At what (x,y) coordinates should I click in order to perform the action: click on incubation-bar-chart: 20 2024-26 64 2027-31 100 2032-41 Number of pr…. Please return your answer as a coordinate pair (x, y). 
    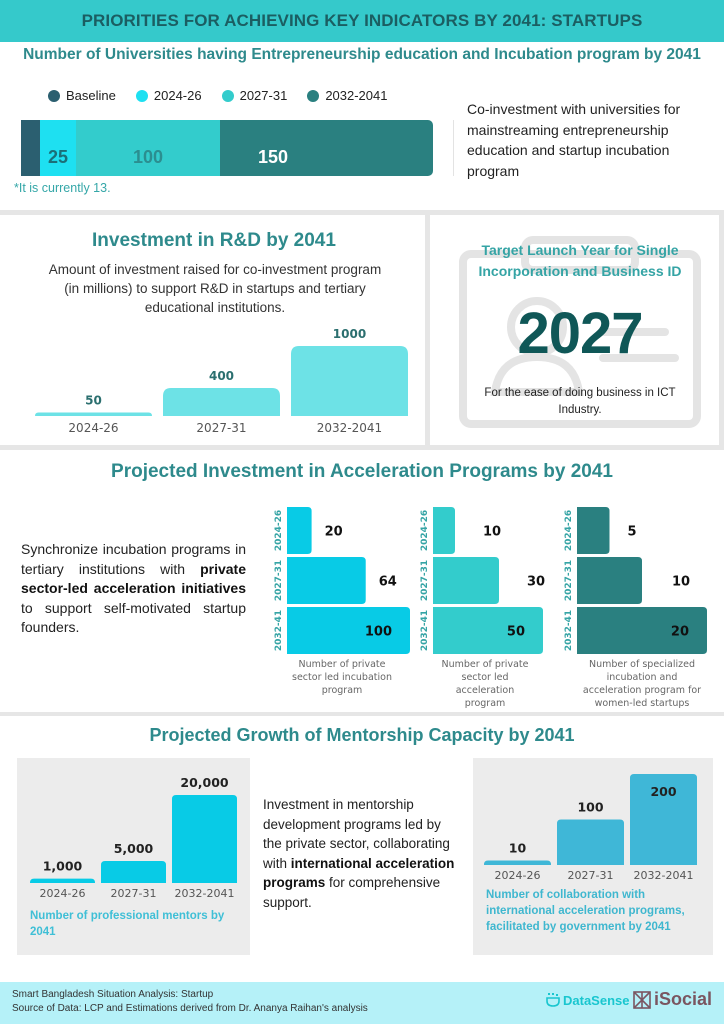
    Looking at the image, I should click on (342, 601).